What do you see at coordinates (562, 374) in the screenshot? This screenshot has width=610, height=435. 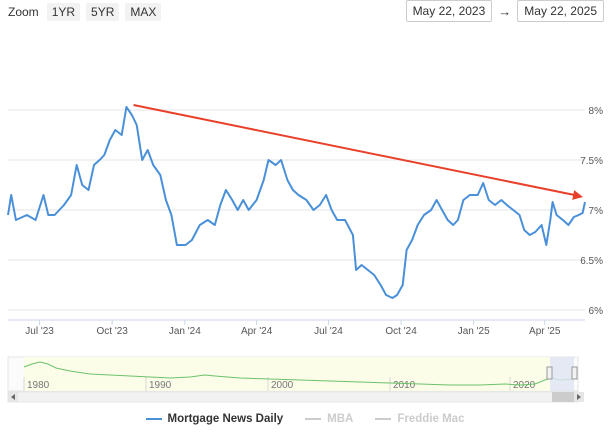 I see `navigator-selected-range` at bounding box center [562, 374].